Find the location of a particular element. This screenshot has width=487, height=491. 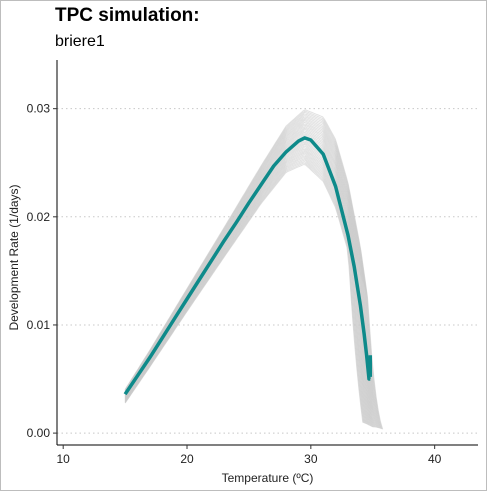

x-tick-label-0: 10 is located at coordinates (64, 459).